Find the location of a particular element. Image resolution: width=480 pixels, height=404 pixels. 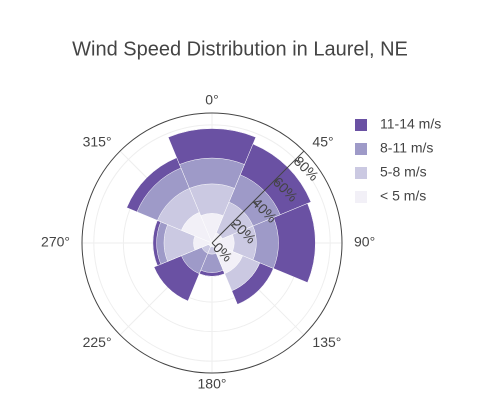

legend-label: 8-11 m/s is located at coordinates (406, 148).